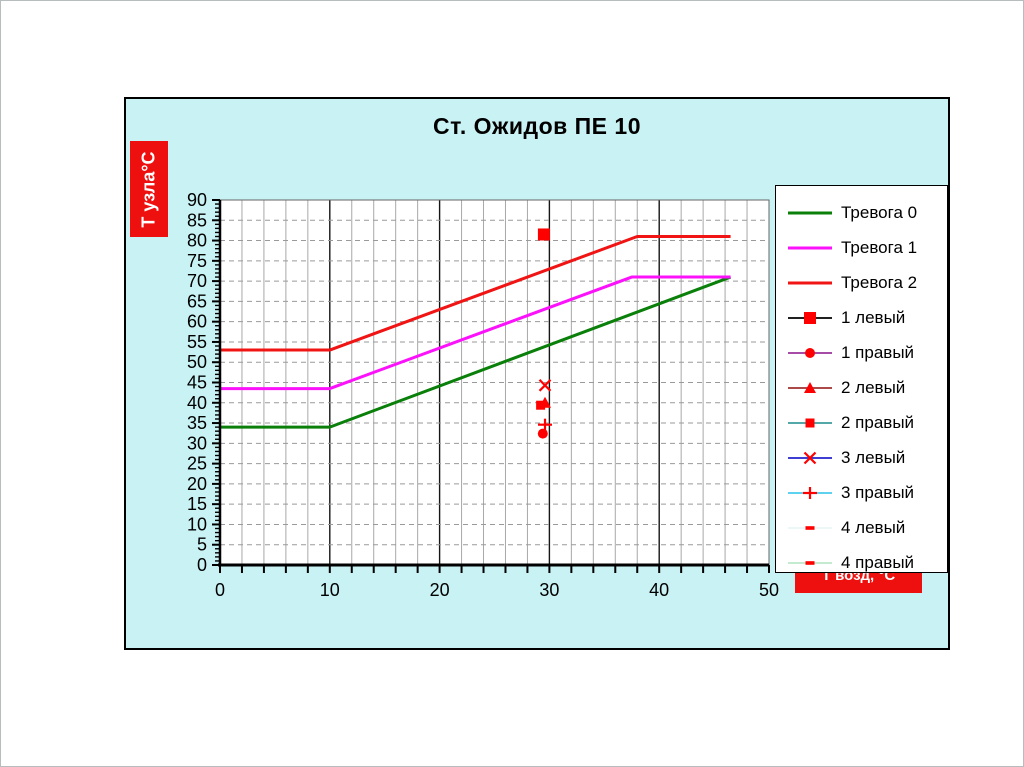 Image resolution: width=1024 pixels, height=767 pixels. I want to click on x-tick-label: 50, so click(769, 590).